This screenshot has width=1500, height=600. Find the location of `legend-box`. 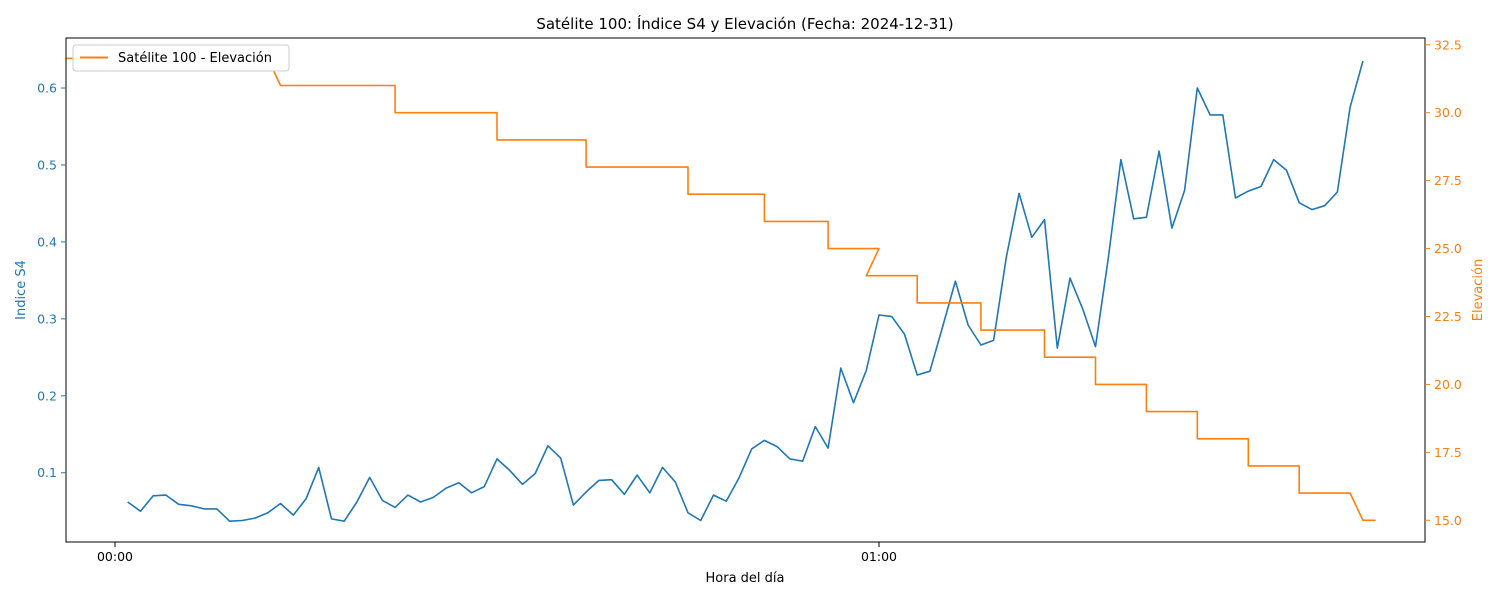

legend-box is located at coordinates (181, 58).